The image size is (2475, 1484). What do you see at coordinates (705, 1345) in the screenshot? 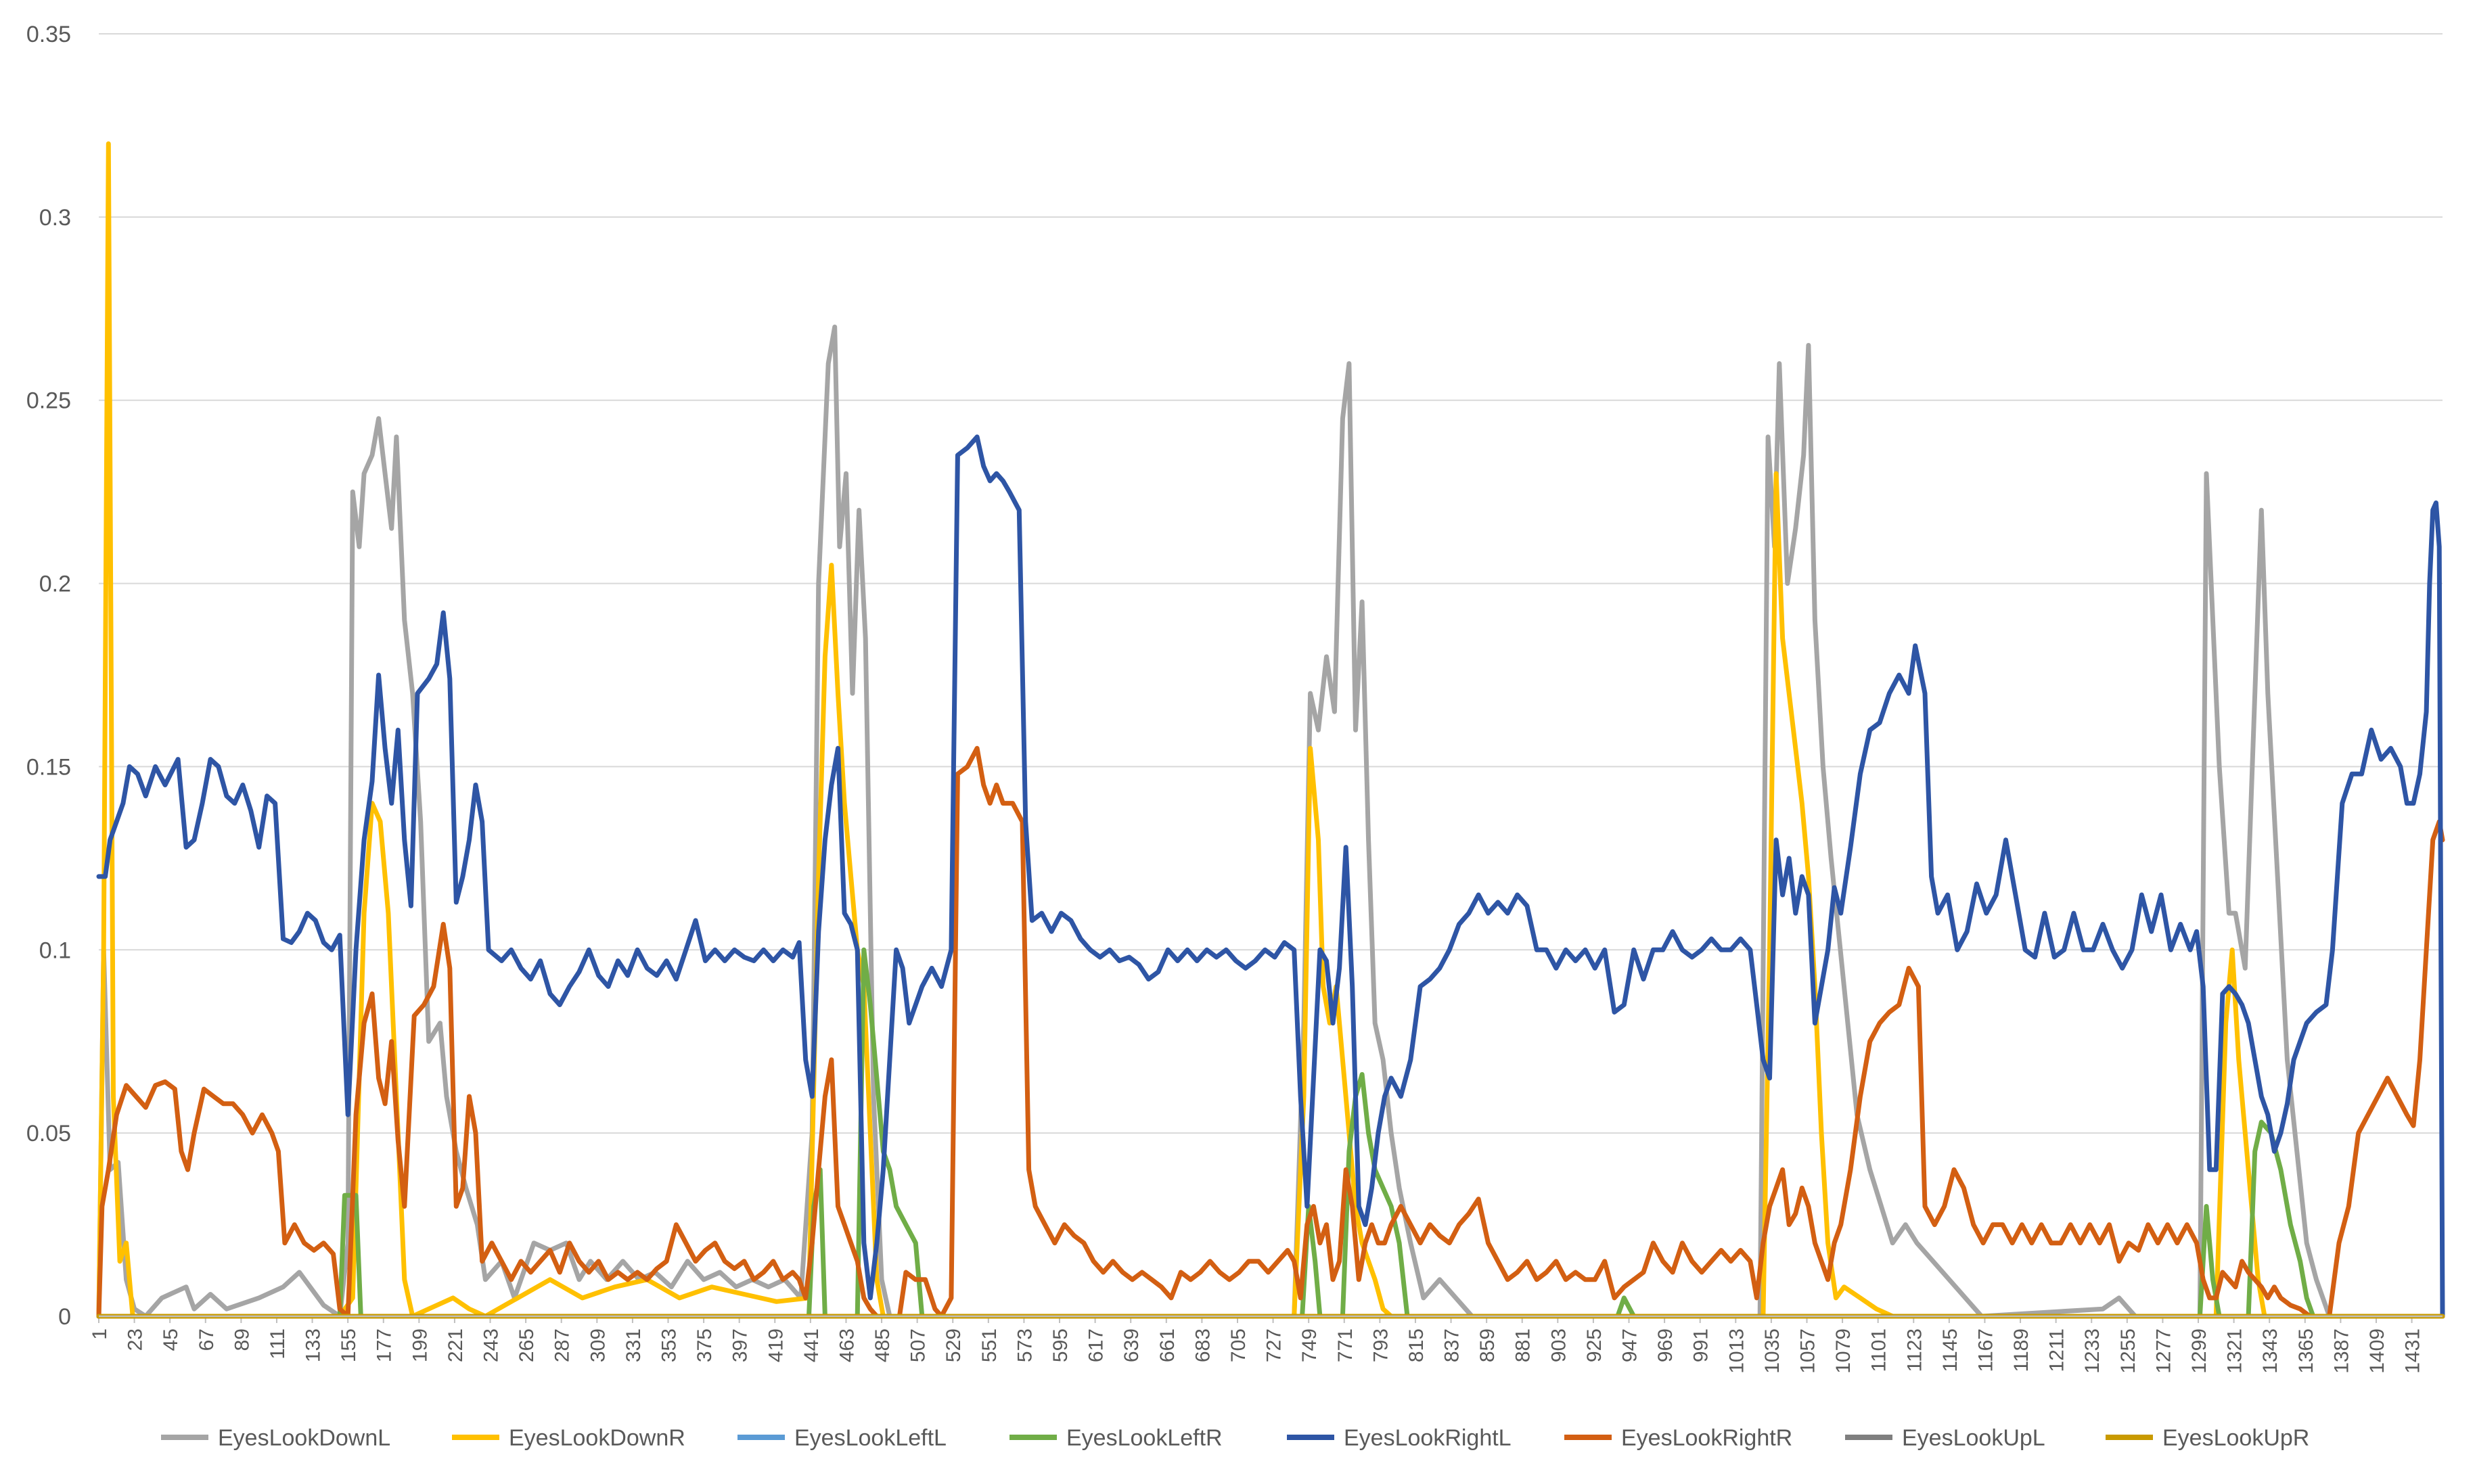
I see `x-tick-label: 375` at bounding box center [705, 1345].